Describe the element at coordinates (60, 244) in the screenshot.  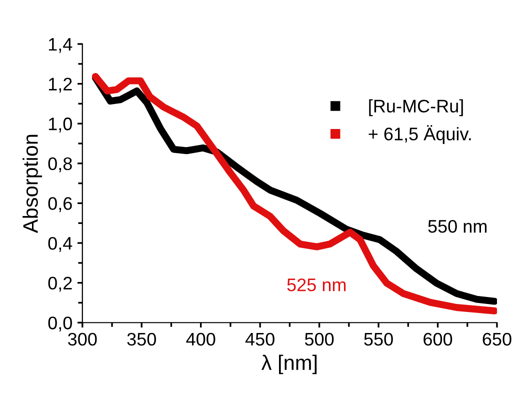
I see `y-tick-label: 0,4` at that location.